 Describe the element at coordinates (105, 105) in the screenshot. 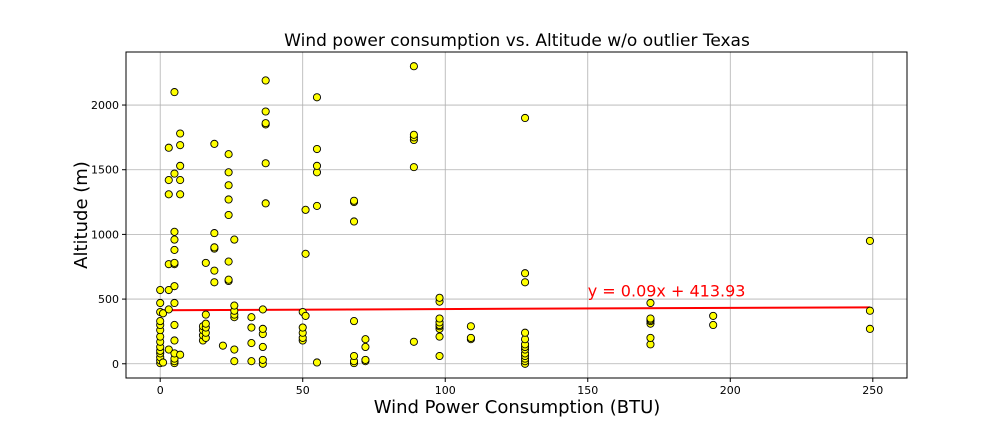

I see `y-tick-label: 2000` at that location.